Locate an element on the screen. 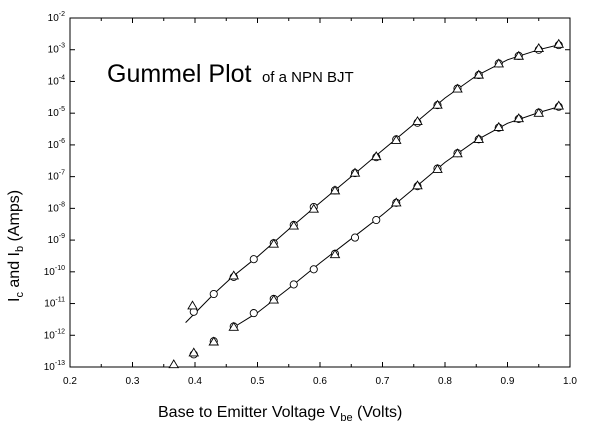 This screenshot has height=435, width=590. y-tick-label: 10⁻¹¹ is located at coordinates (54, 303).